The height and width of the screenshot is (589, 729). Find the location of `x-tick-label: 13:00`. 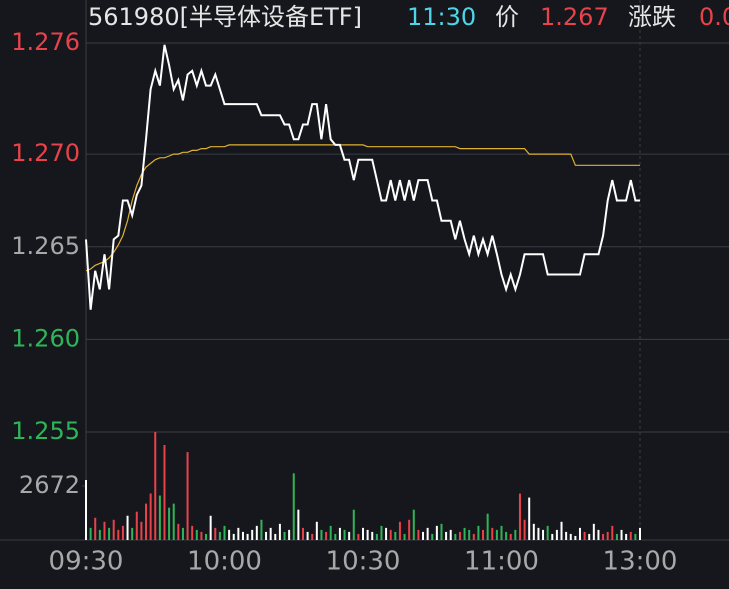

x-tick-label: 13:00 is located at coordinates (640, 562).